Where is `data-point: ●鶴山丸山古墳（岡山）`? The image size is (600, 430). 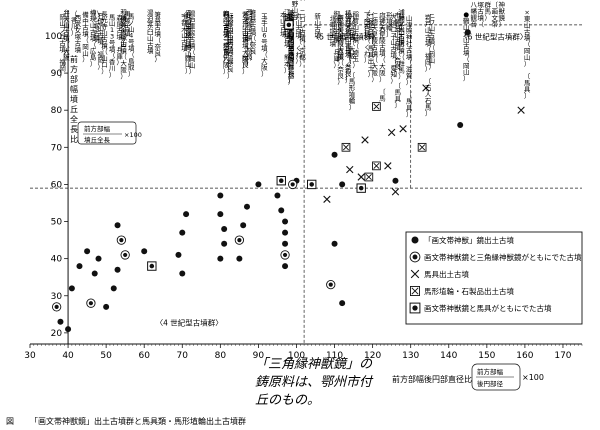
data-point: ●鶴山丸山古墳（岡山） is located at coordinates (463, 70).